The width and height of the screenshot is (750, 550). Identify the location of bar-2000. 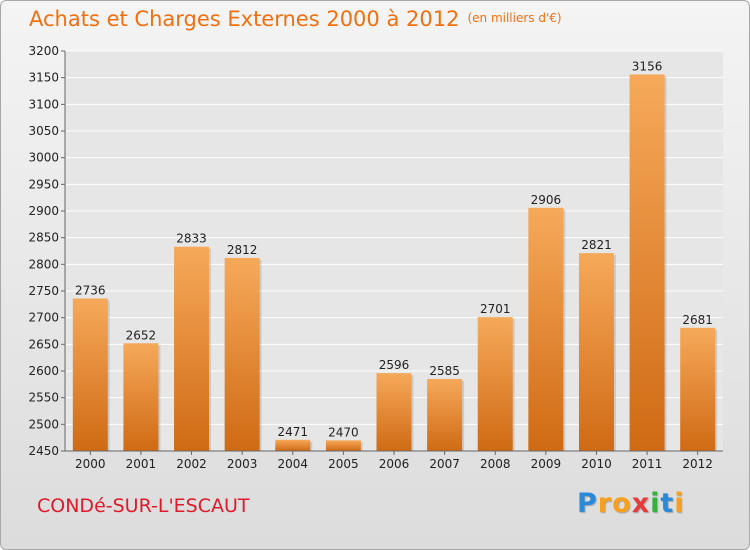
(90, 374).